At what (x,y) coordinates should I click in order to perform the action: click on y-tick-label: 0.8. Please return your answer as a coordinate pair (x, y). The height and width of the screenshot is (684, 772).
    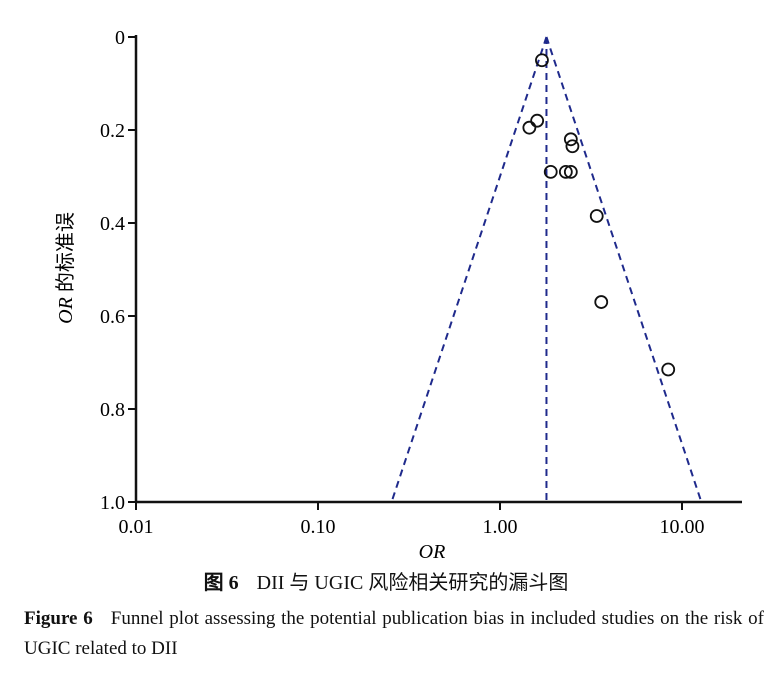
    Looking at the image, I should click on (112, 410).